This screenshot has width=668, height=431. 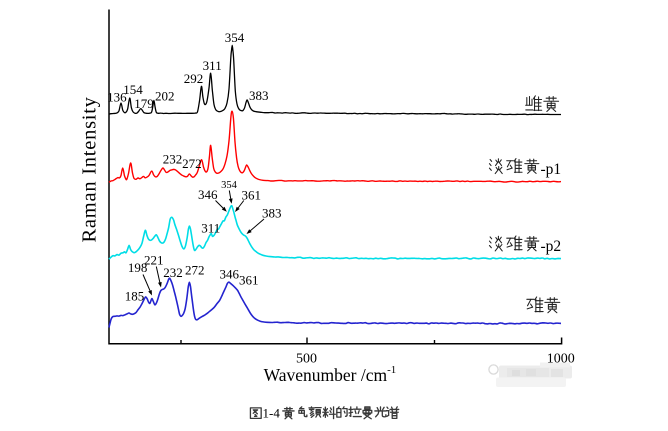 I want to click on svg-text: Raman Intensity, so click(x=90, y=169).